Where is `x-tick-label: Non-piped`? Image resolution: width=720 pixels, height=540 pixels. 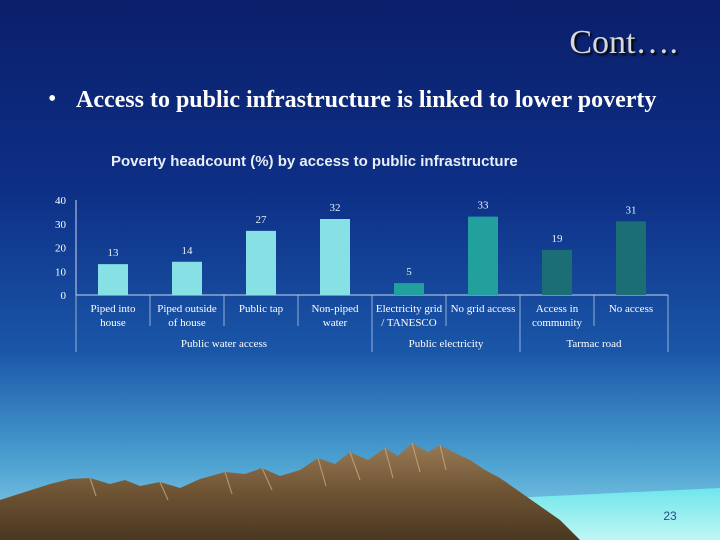 x-tick-label: Non-piped is located at coordinates (335, 309).